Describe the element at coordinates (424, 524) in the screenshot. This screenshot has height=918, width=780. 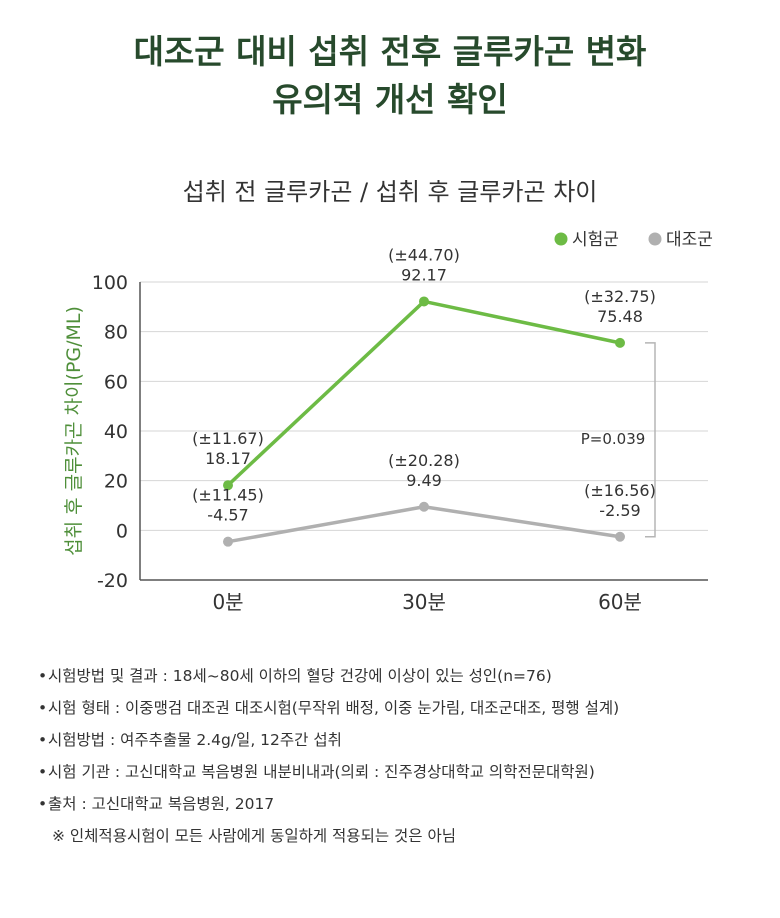
I see `series-line-control` at that location.